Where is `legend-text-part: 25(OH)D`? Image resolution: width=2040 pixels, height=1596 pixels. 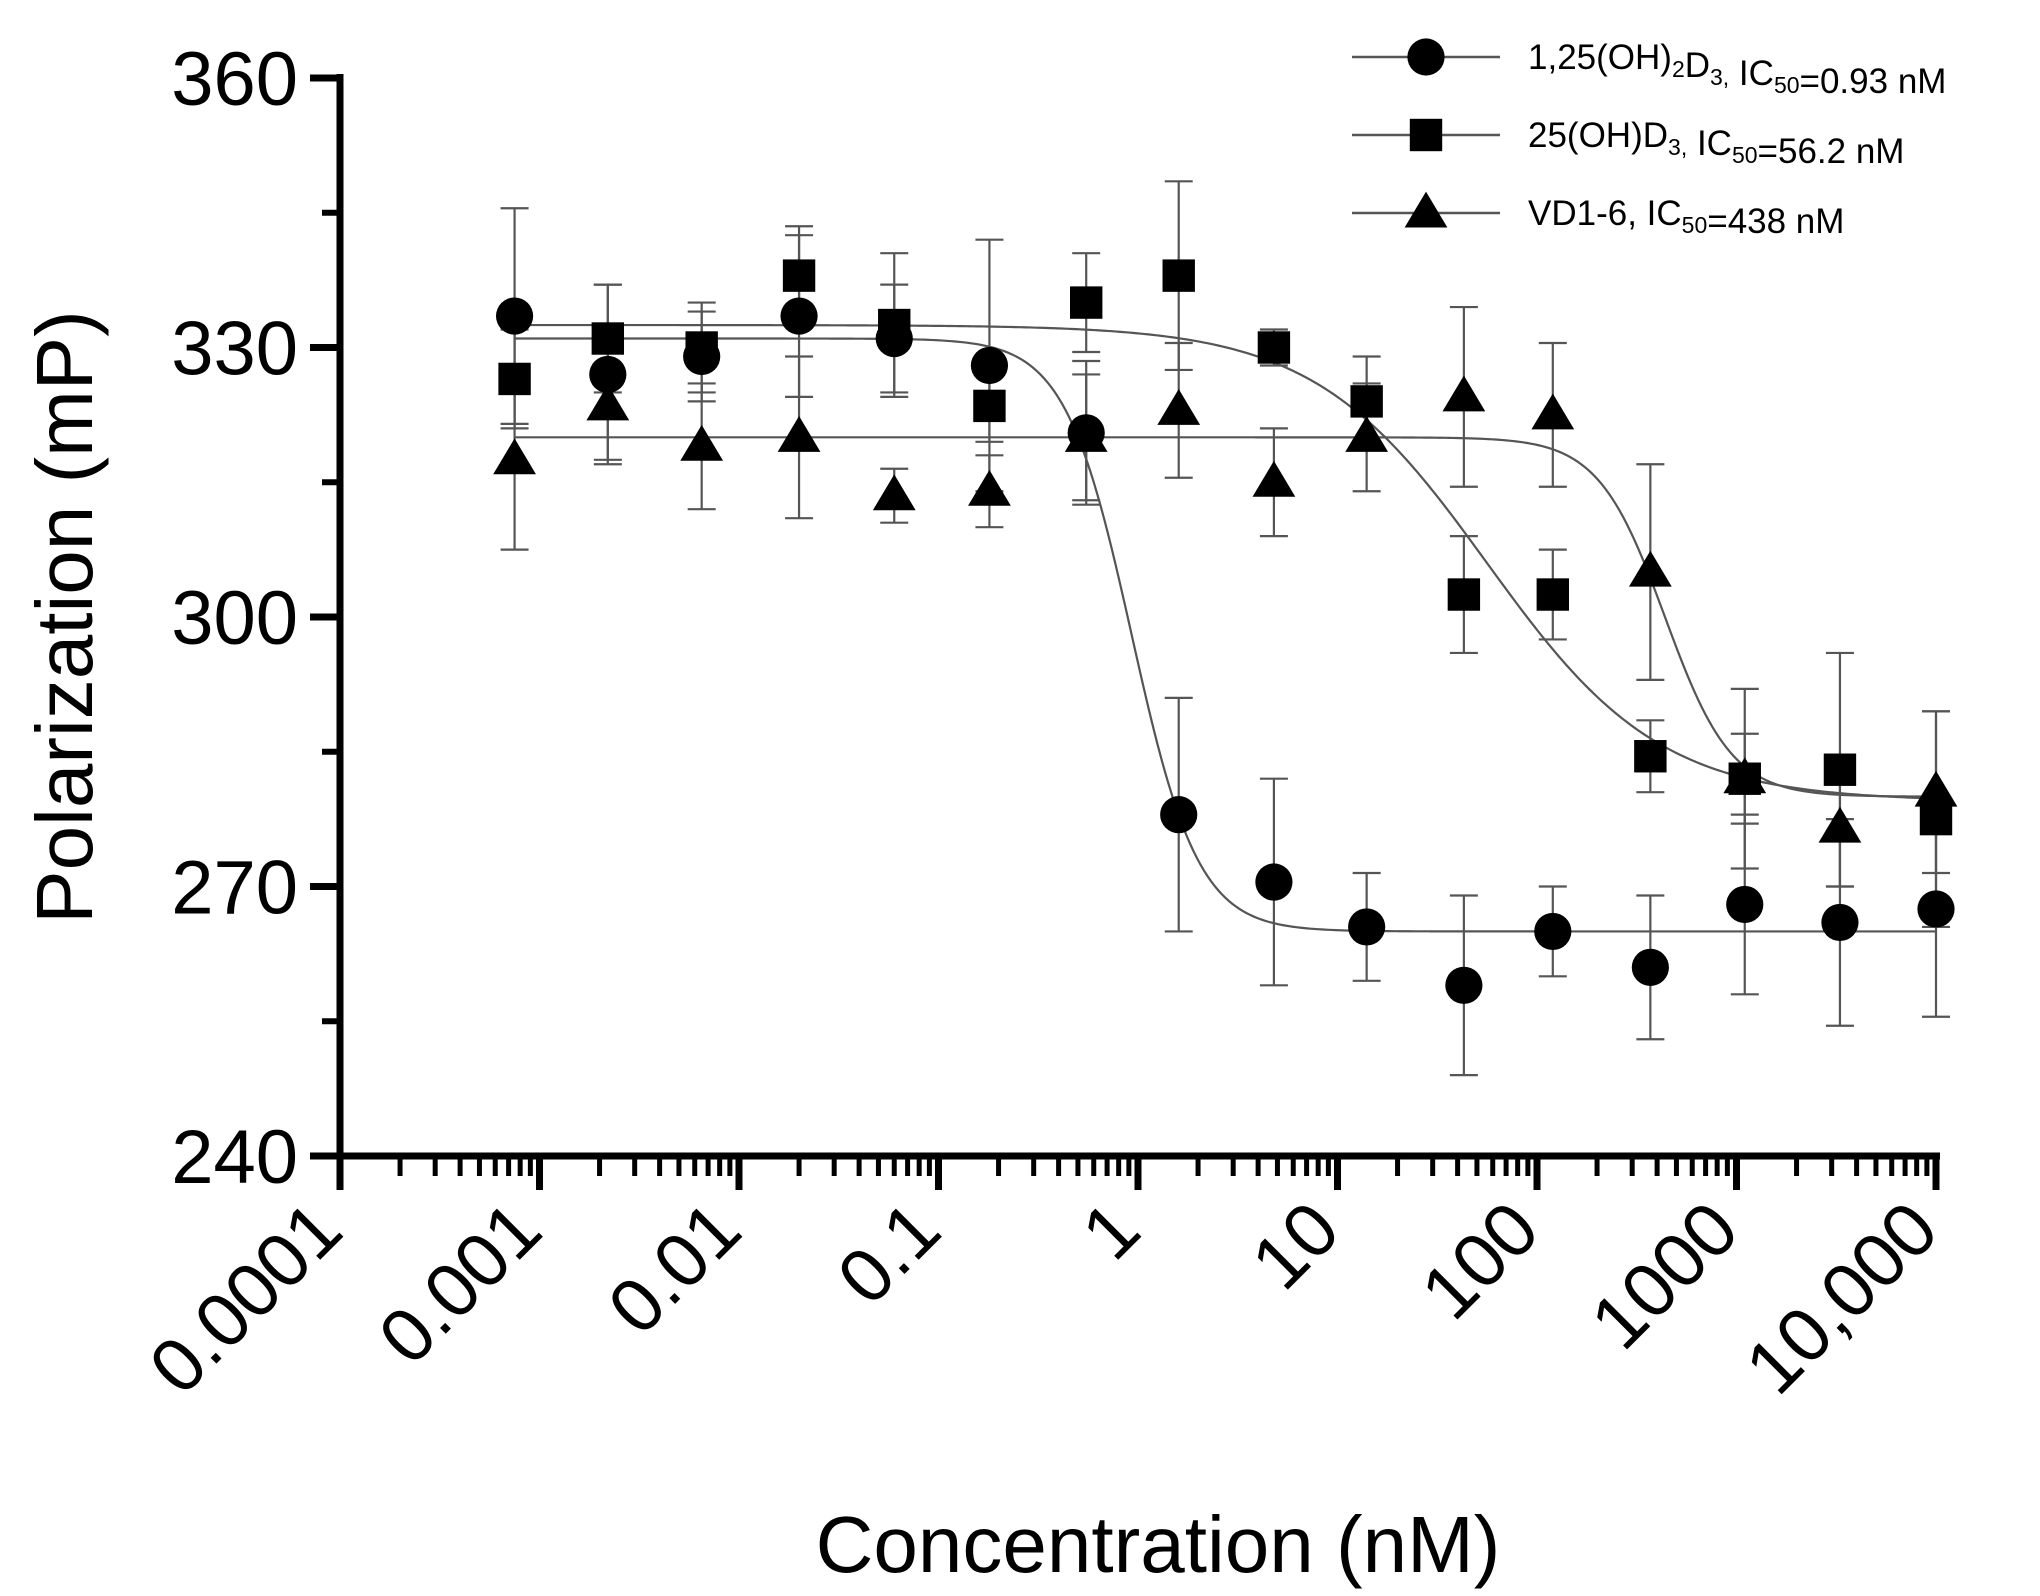
legend-text-part: 25(OH)D is located at coordinates (1598, 135).